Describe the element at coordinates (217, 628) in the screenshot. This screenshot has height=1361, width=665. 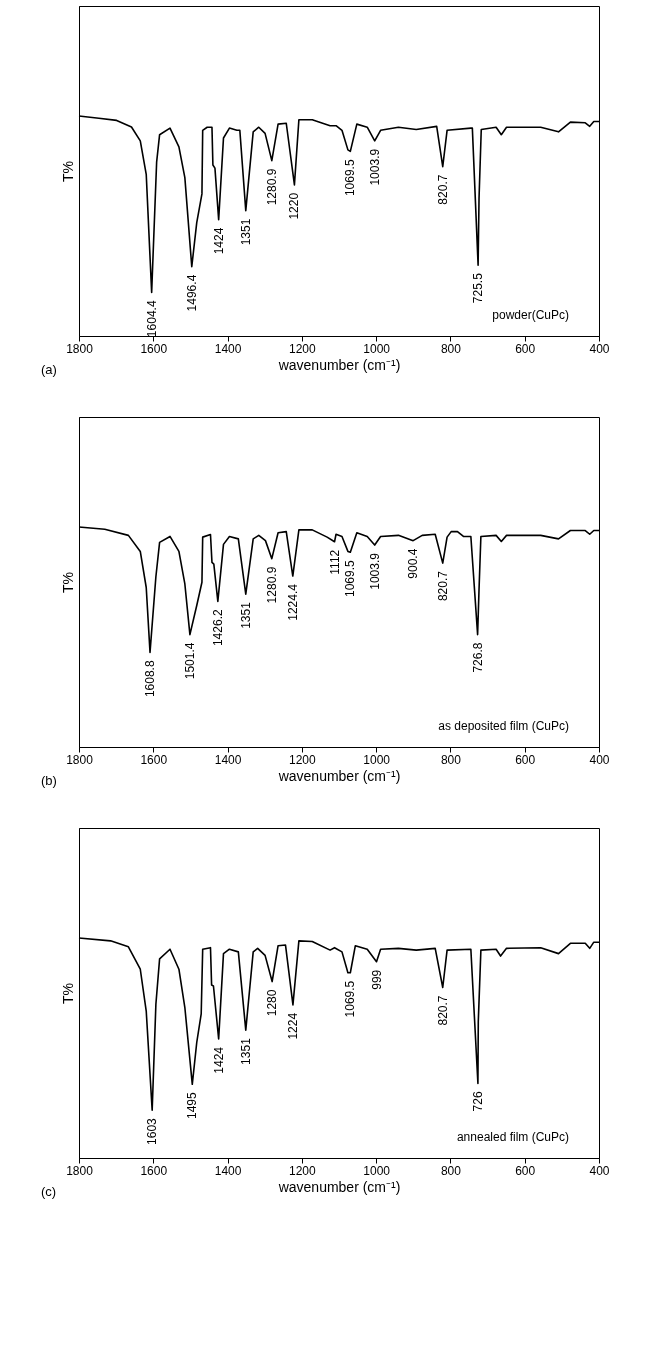
I see `annotation: 1426.2` at that location.